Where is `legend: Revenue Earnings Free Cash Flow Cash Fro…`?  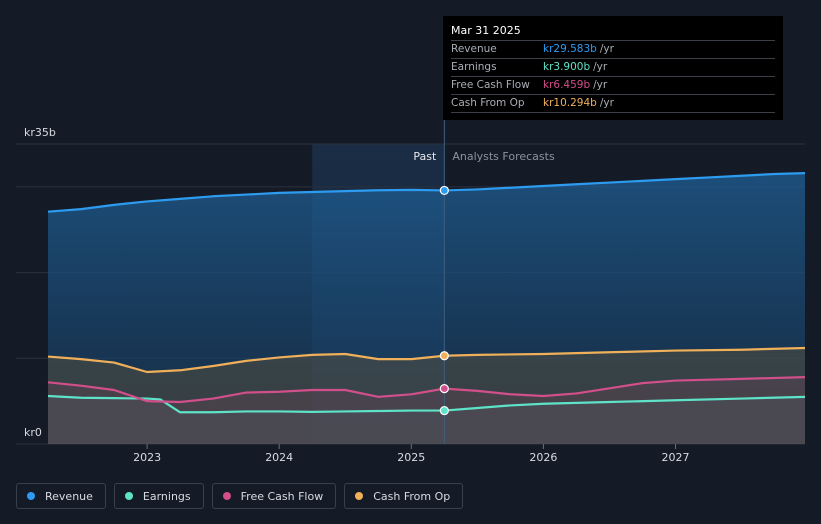 legend: Revenue Earnings Free Cash Flow Cash Fro… is located at coordinates (240, 497).